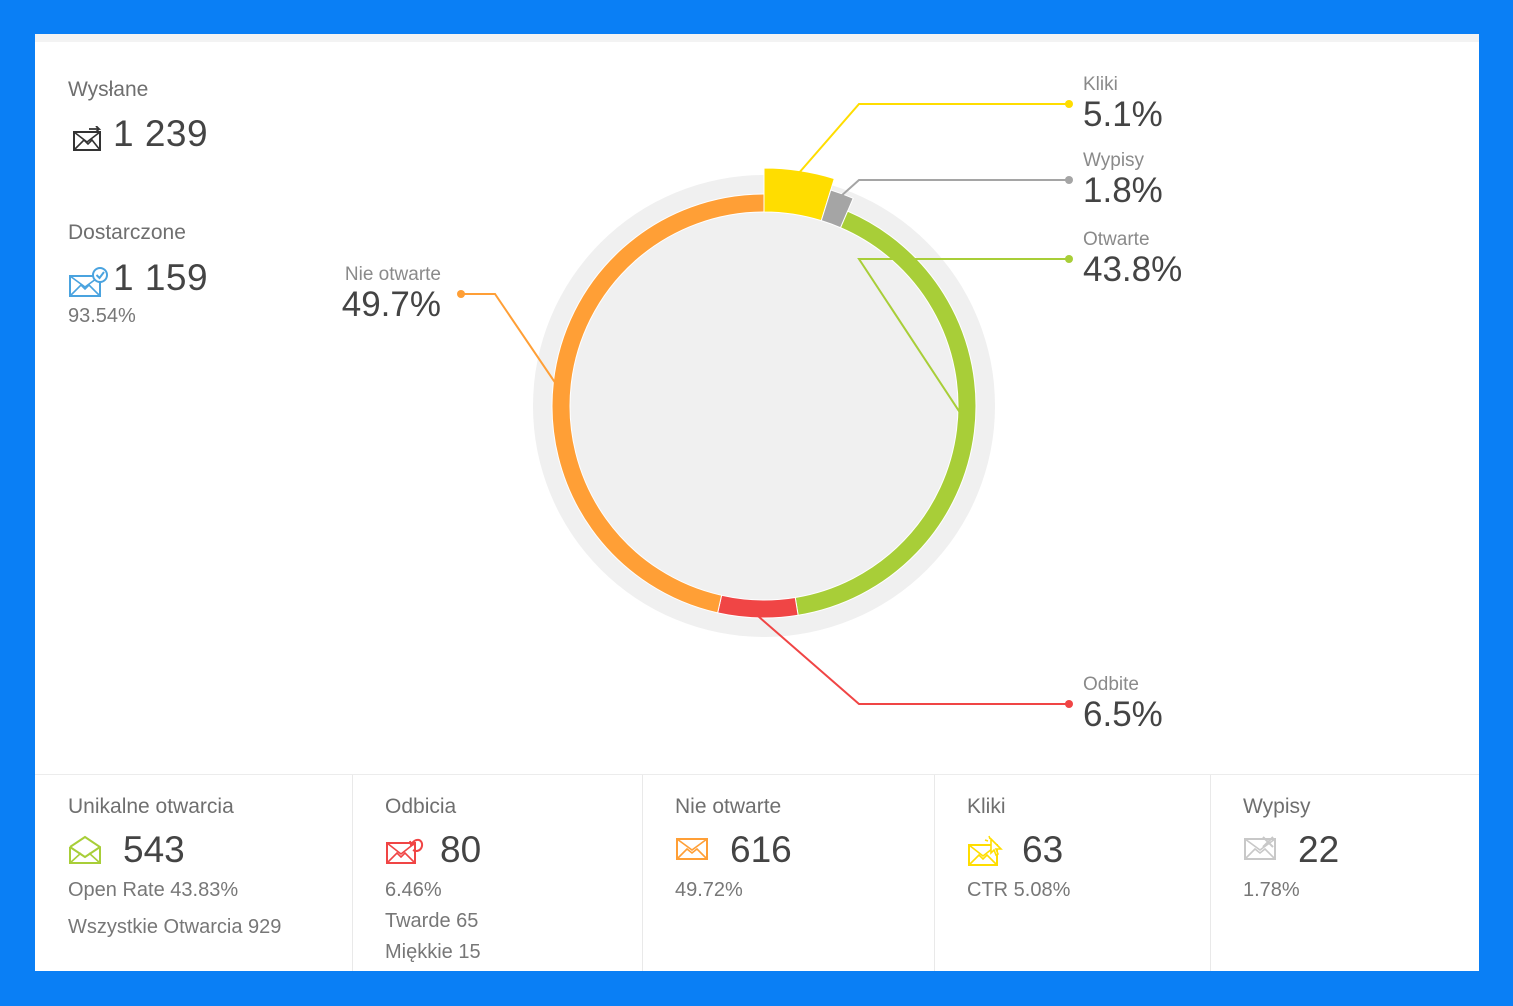  I want to click on card-sub-line: 6.46%, so click(413, 890).